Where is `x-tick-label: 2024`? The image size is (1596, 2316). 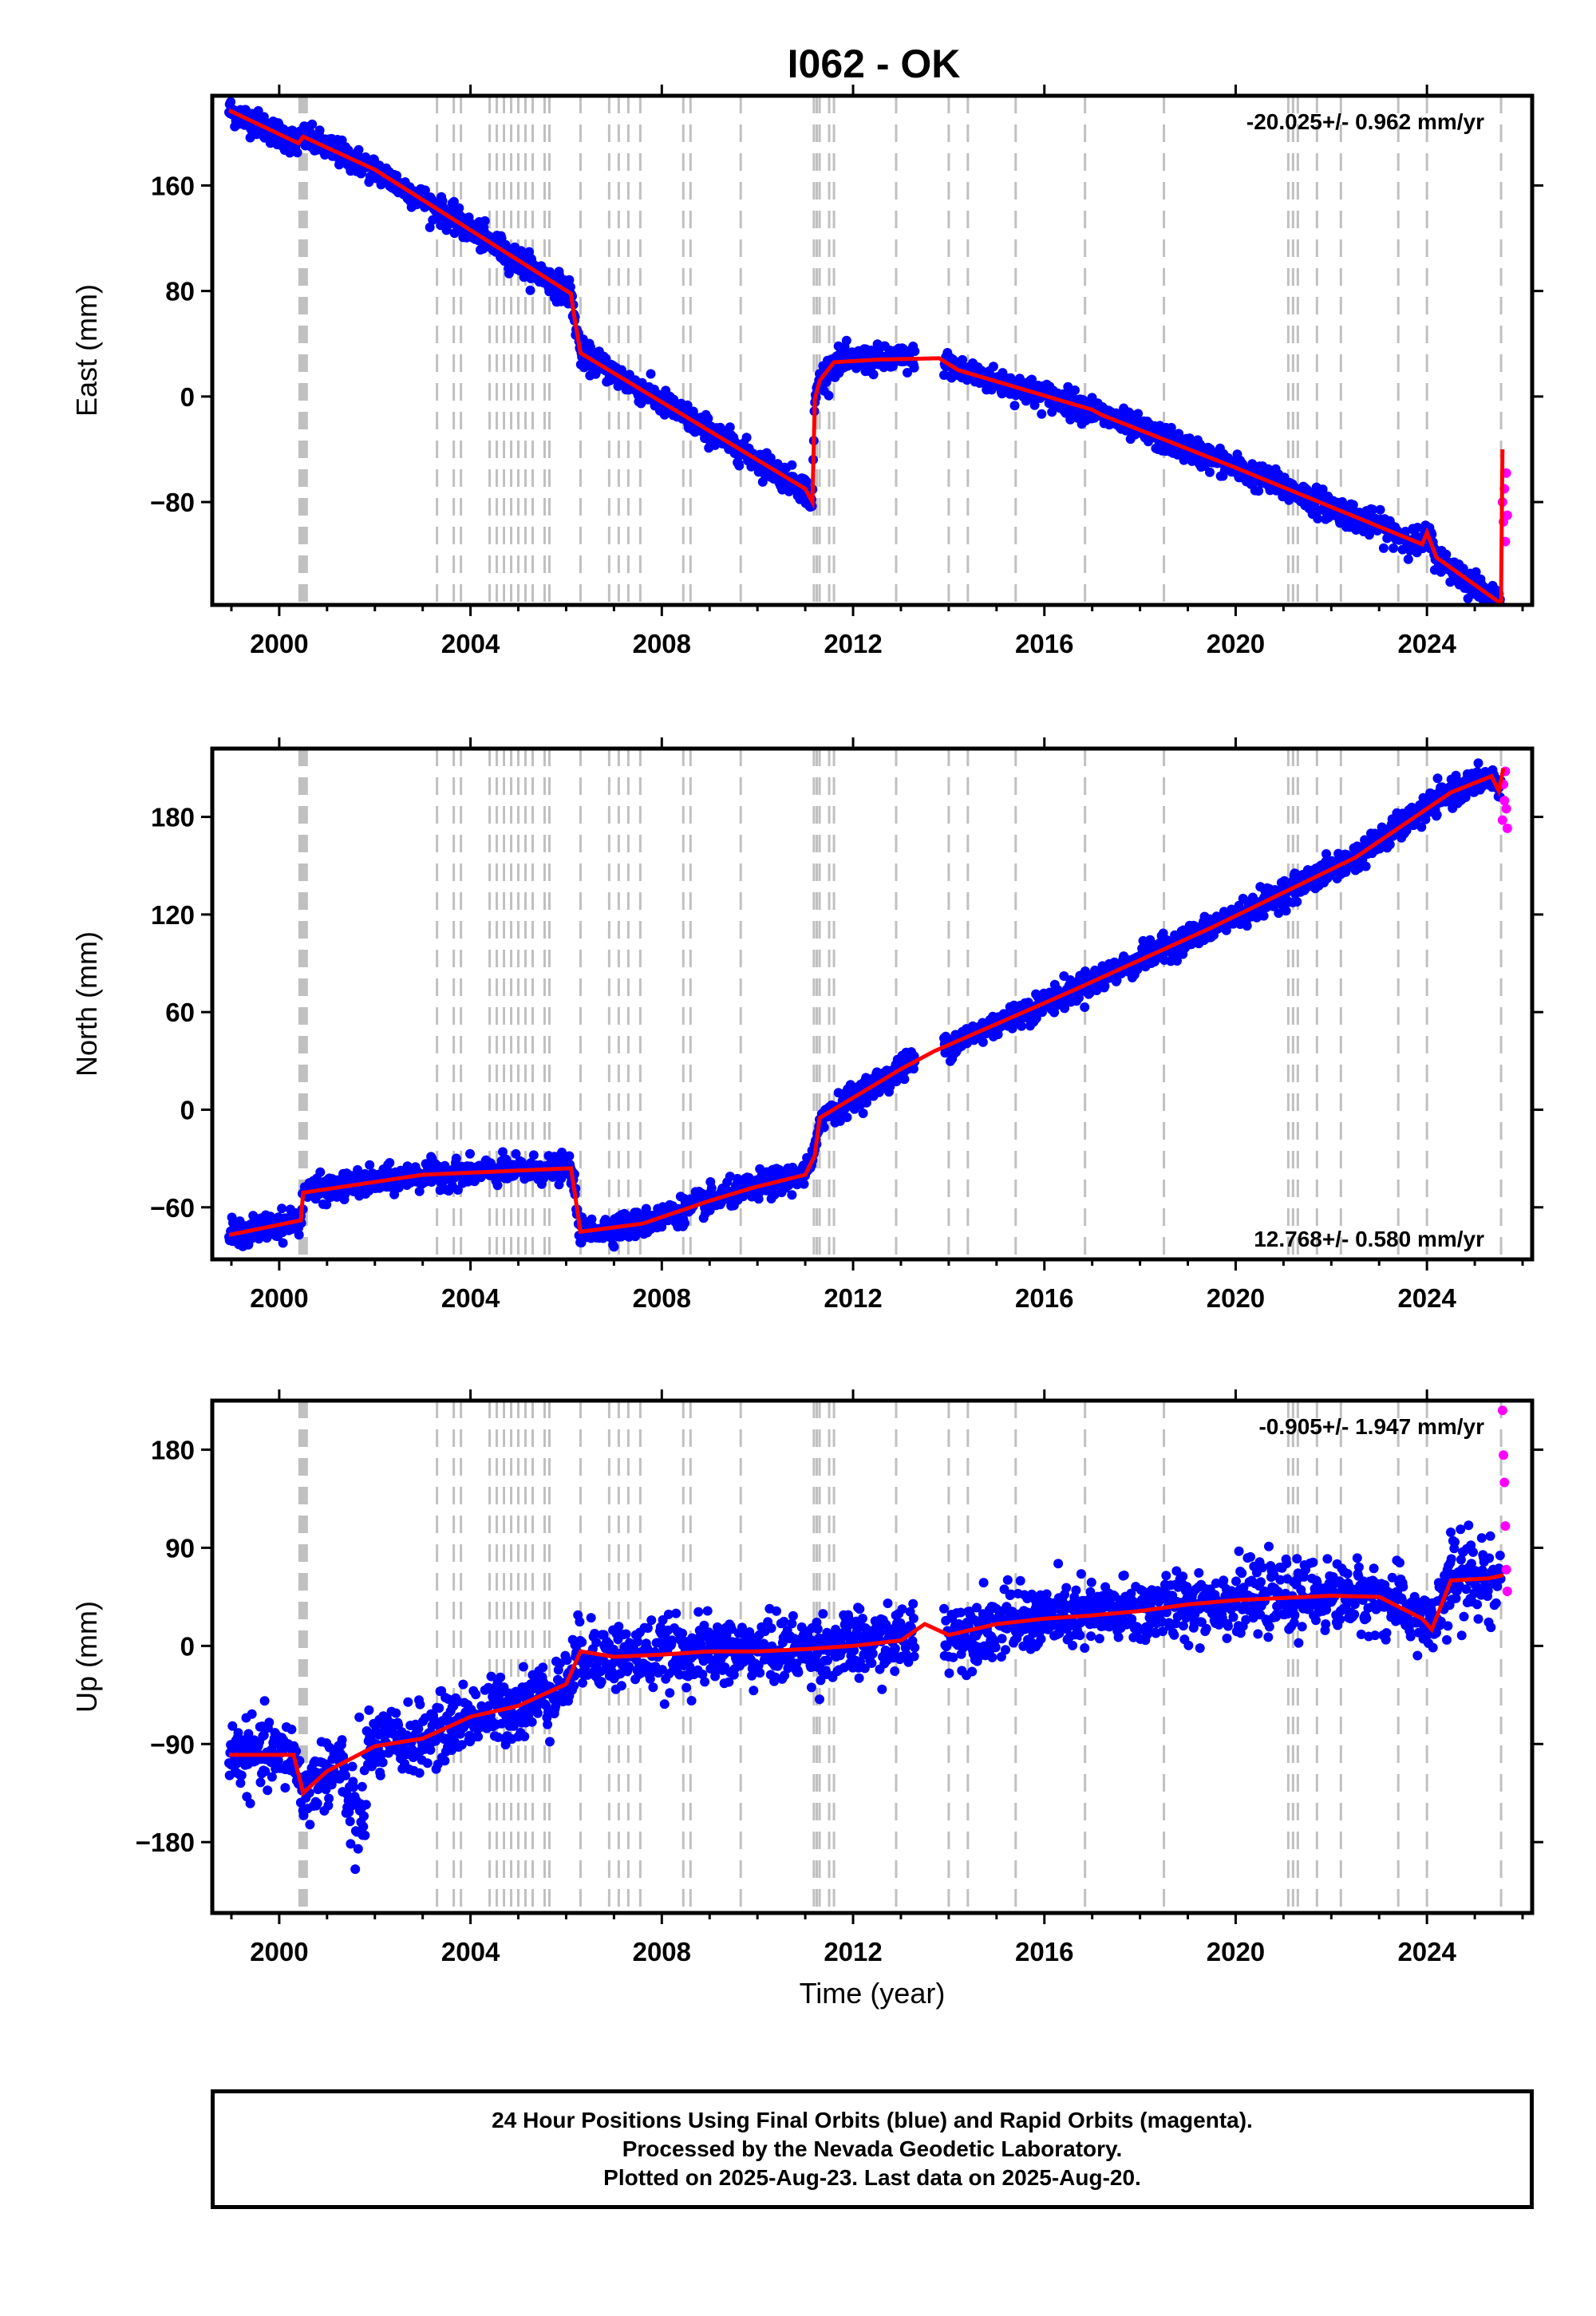
x-tick-label: 2024 is located at coordinates (1426, 1298).